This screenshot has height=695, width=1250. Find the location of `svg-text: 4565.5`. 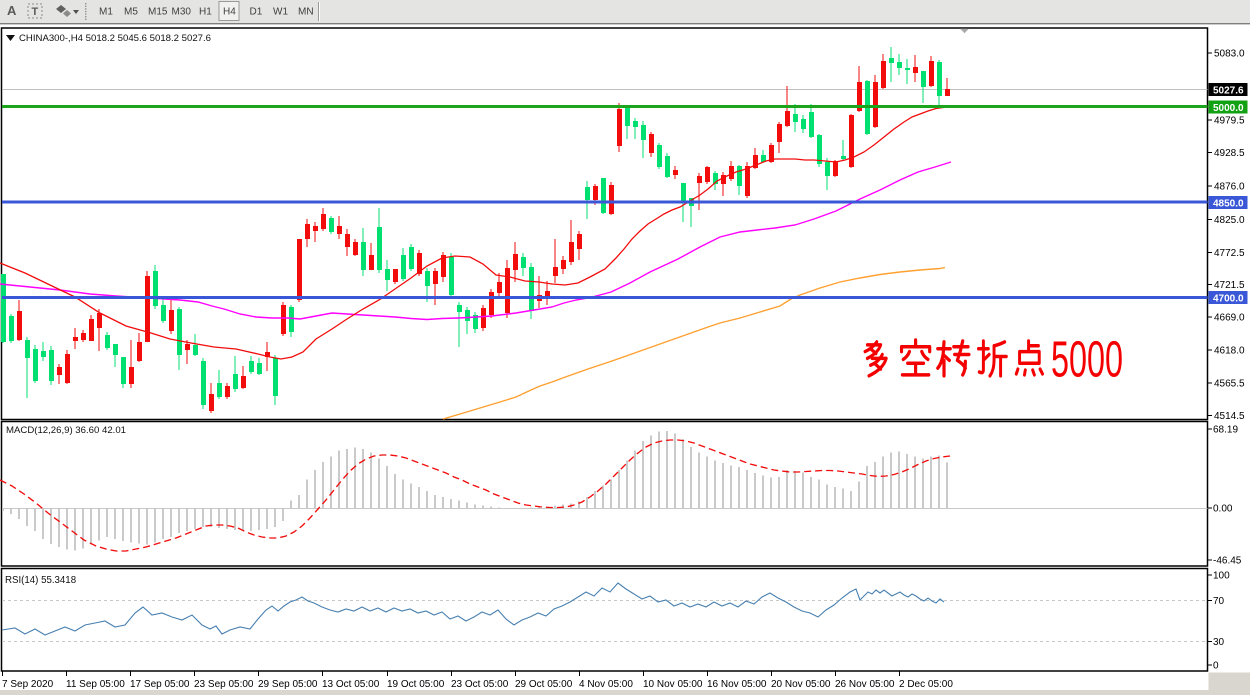

svg-text: 4565.5 is located at coordinates (1229, 384).